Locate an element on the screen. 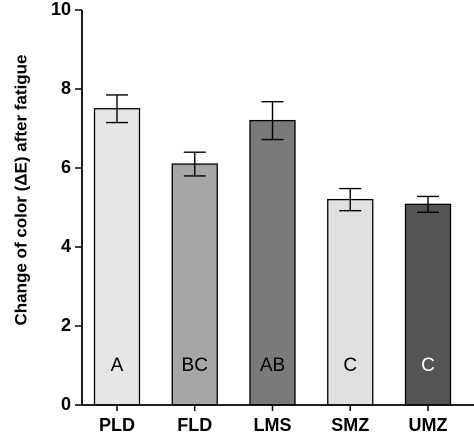 This screenshot has height=435, width=474. x-tick-label-lms: LMS is located at coordinates (273, 425).